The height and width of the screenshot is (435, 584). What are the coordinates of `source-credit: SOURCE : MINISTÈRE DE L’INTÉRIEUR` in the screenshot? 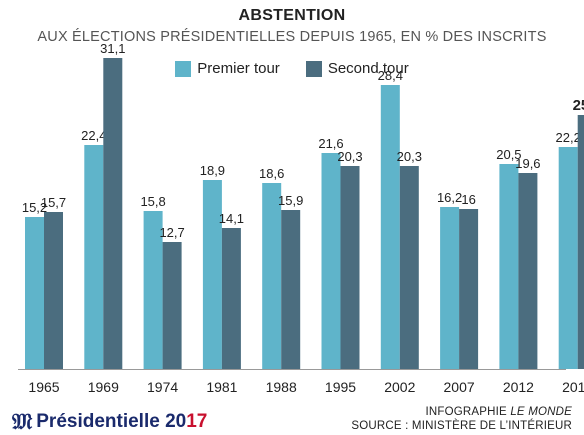 It's located at (461, 426).